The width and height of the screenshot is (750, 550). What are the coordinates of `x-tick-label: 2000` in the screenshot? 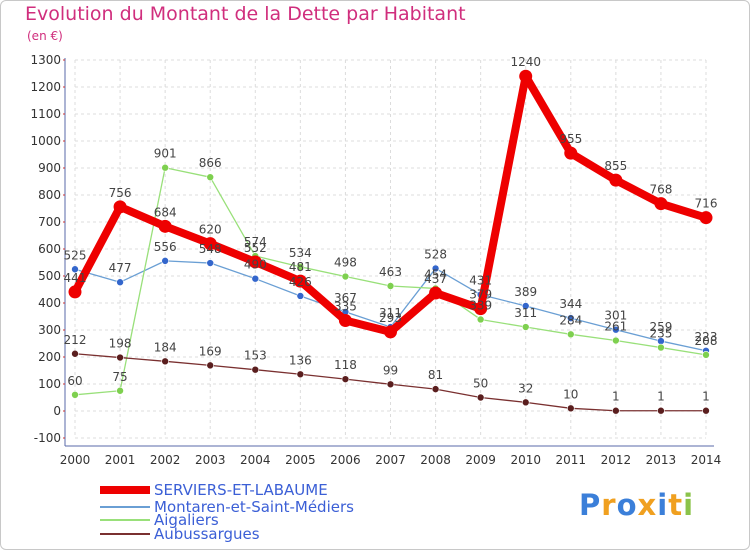 It's located at (75, 460).